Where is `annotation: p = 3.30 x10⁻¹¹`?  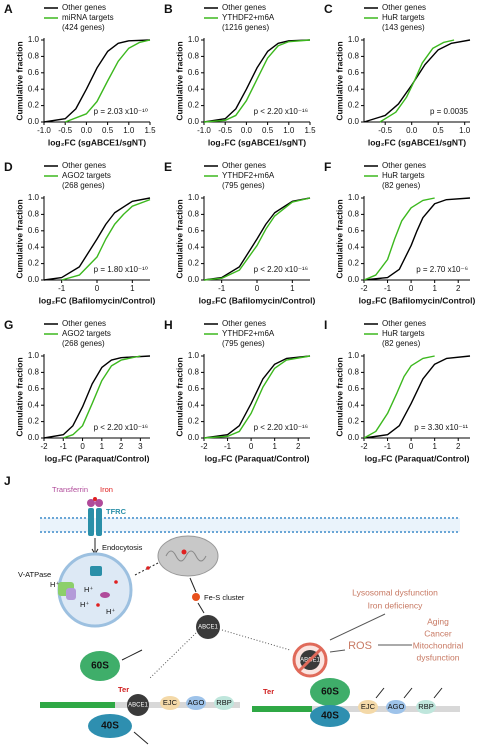
annotation: p = 3.30 x10⁻¹¹ is located at coordinates (441, 427).